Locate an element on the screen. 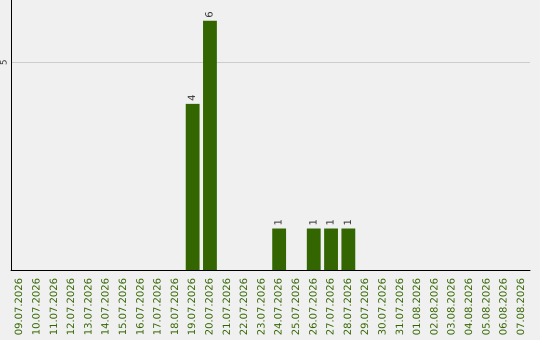 The width and height of the screenshot is (540, 340). x-tick-label: 28.07.2026 is located at coordinates (348, 307).